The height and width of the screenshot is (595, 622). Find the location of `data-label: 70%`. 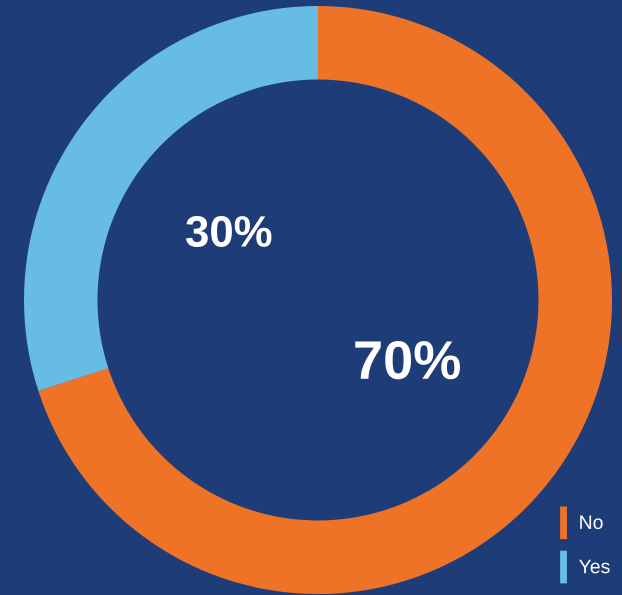

data-label: 70% is located at coordinates (407, 360).